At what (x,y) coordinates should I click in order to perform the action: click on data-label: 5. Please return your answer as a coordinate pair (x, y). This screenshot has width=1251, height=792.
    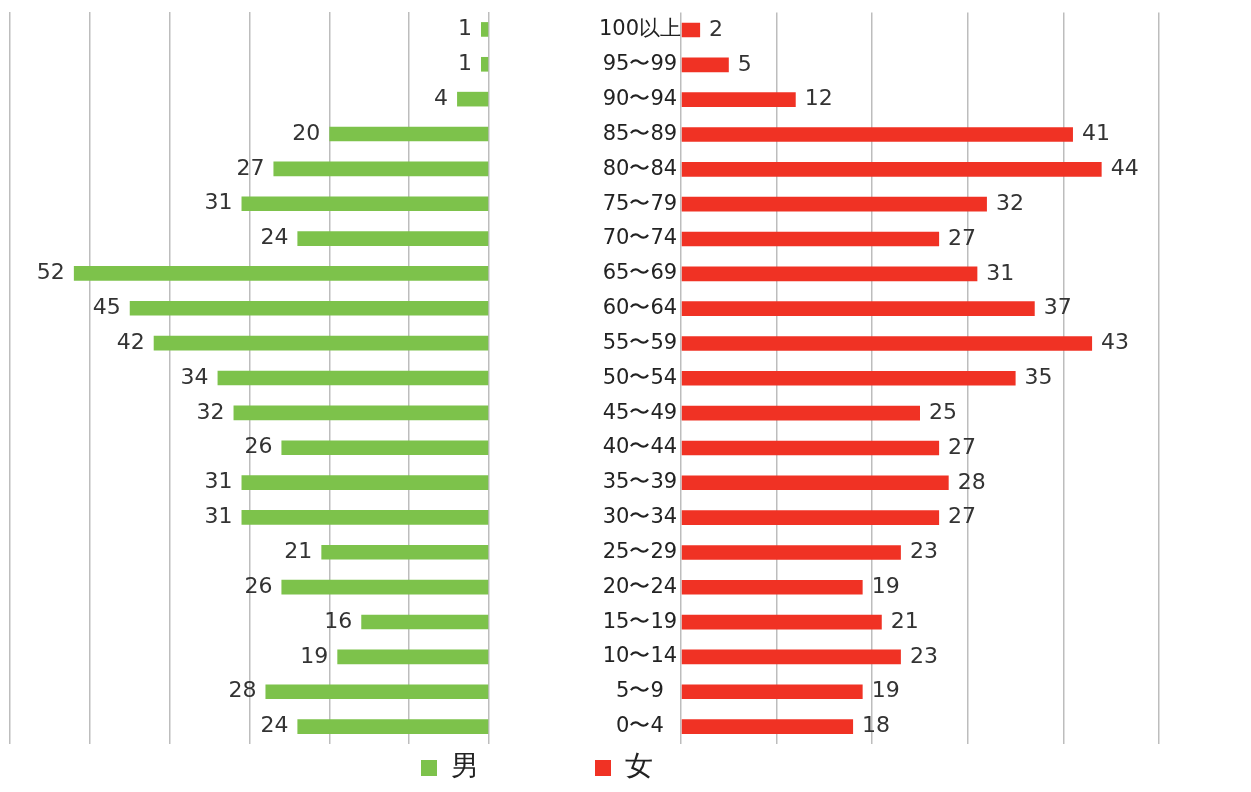
    Looking at the image, I should click on (744, 63).